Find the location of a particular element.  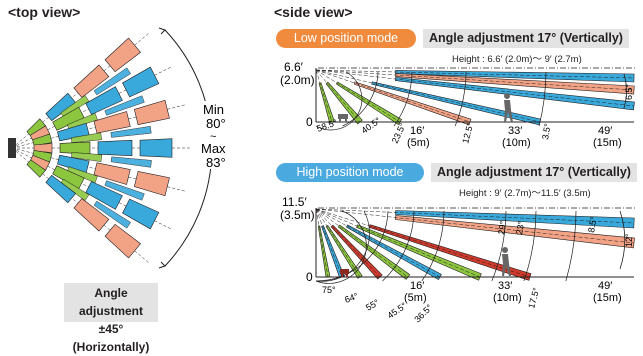

high-beams is located at coordinates (475, 244).